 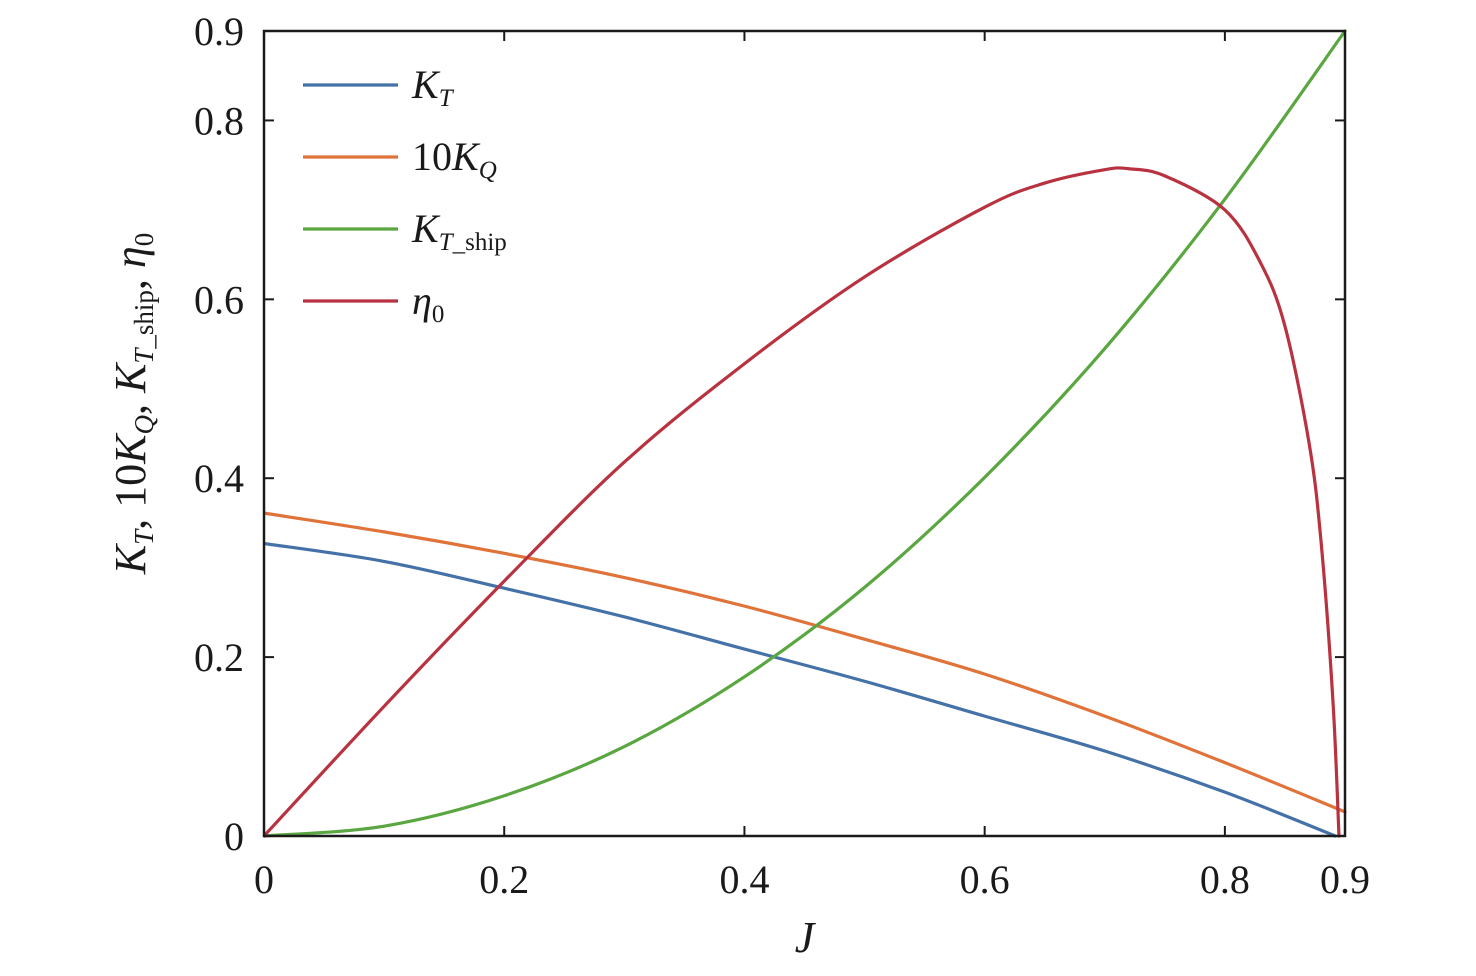 I want to click on x-tick-label: 0.4, so click(x=744, y=879).